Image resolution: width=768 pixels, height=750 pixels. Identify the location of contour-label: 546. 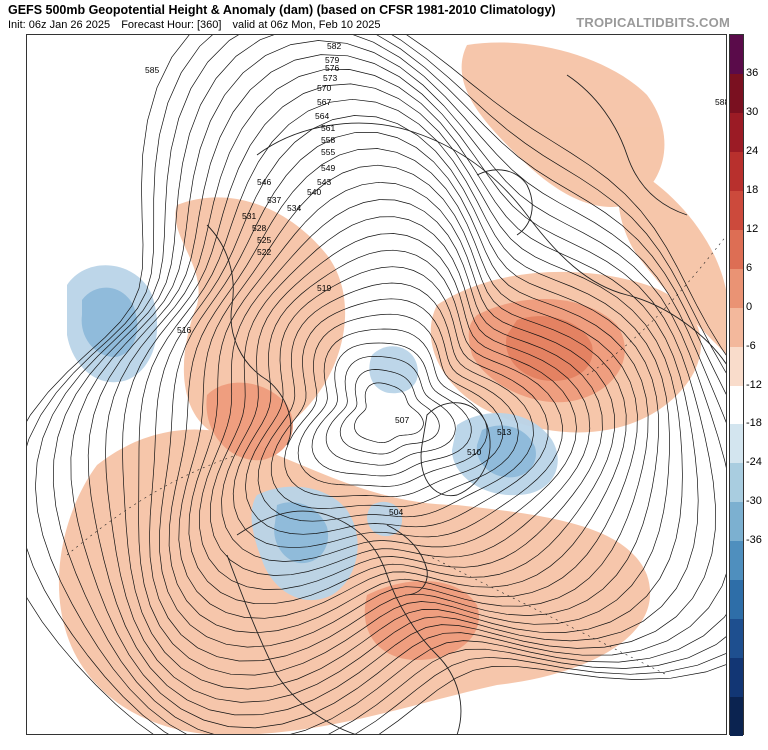
(264, 182).